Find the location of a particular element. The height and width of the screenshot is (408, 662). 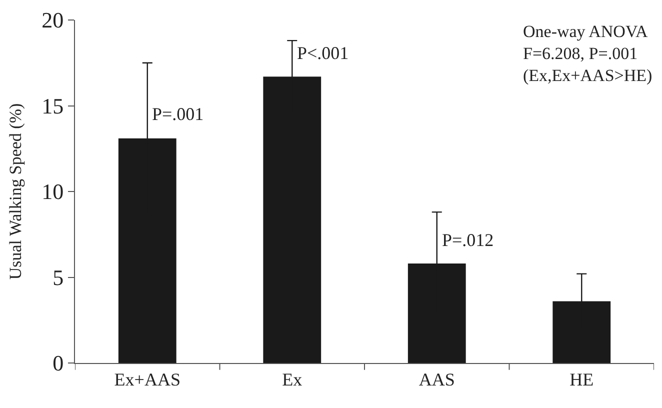

x-tick-label: Ex+AAS is located at coordinates (147, 380).